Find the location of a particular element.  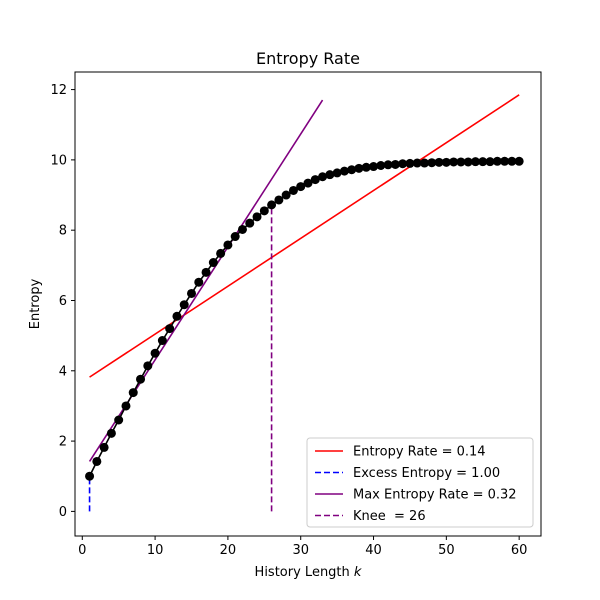

legend-box is located at coordinates (420, 482).